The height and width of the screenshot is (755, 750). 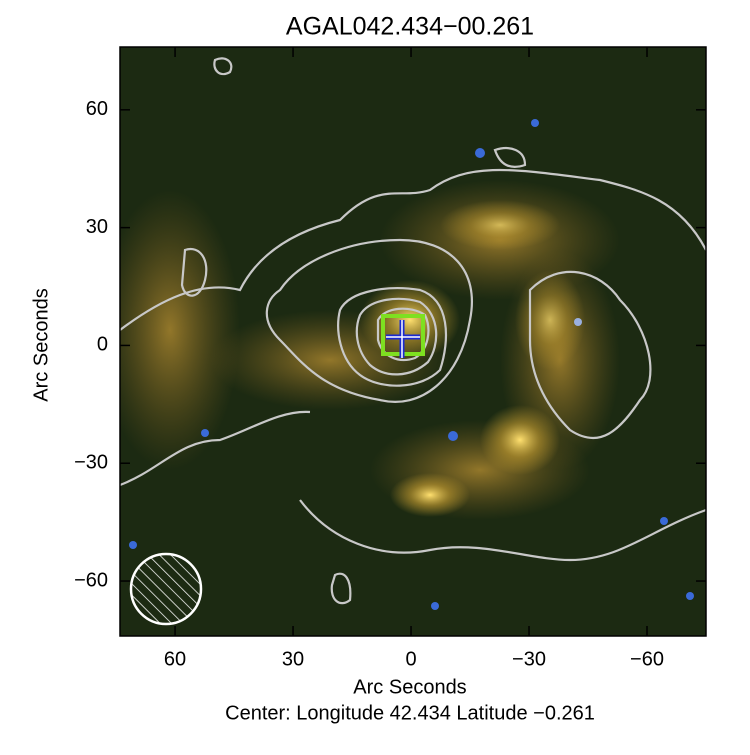 What do you see at coordinates (410, 713) in the screenshot?
I see `subtitle: Center: Longitude 42.434 Latitude −0.261` at bounding box center [410, 713].